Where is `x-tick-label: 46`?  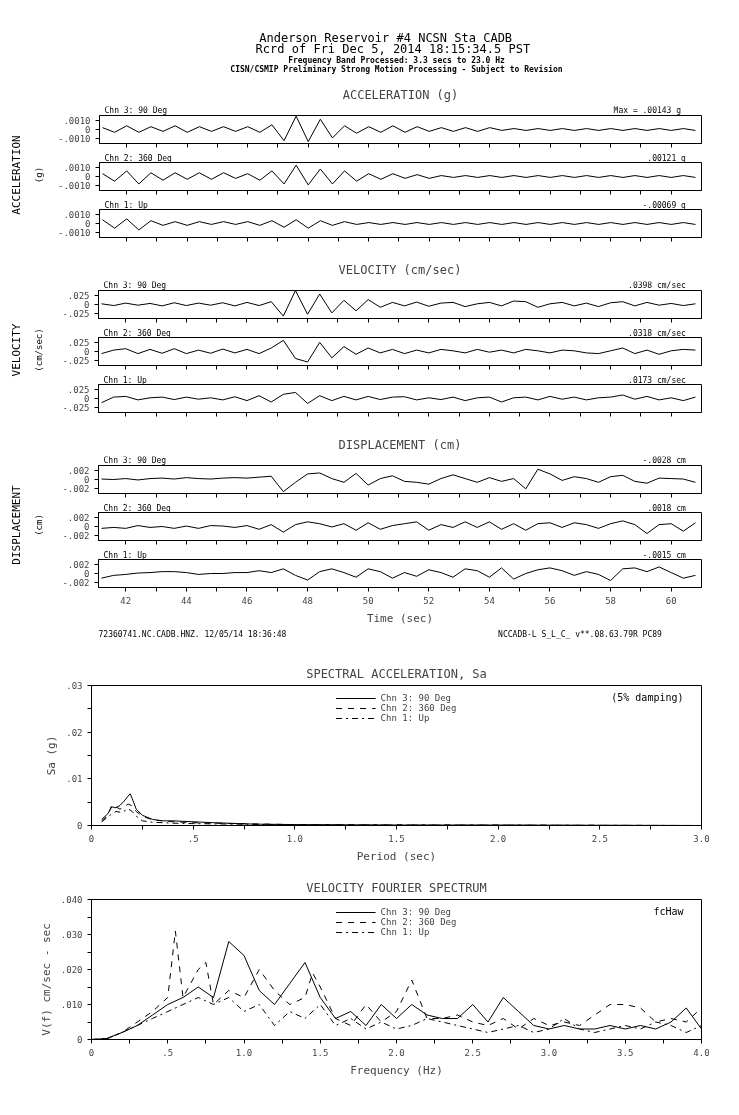 x-tick-label: 46 is located at coordinates (247, 600).